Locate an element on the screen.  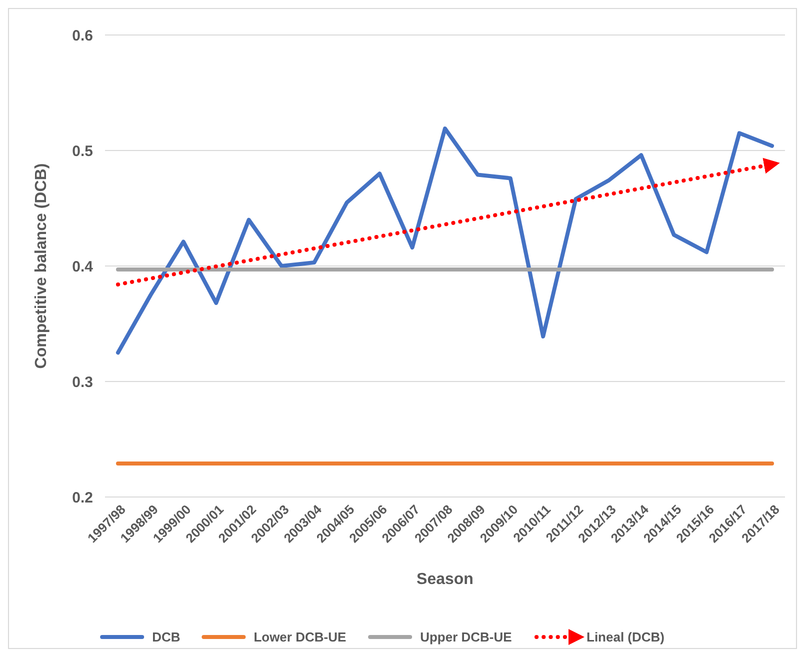
y-axis-title: Competitive balance (DCB) is located at coordinates (41, 266).